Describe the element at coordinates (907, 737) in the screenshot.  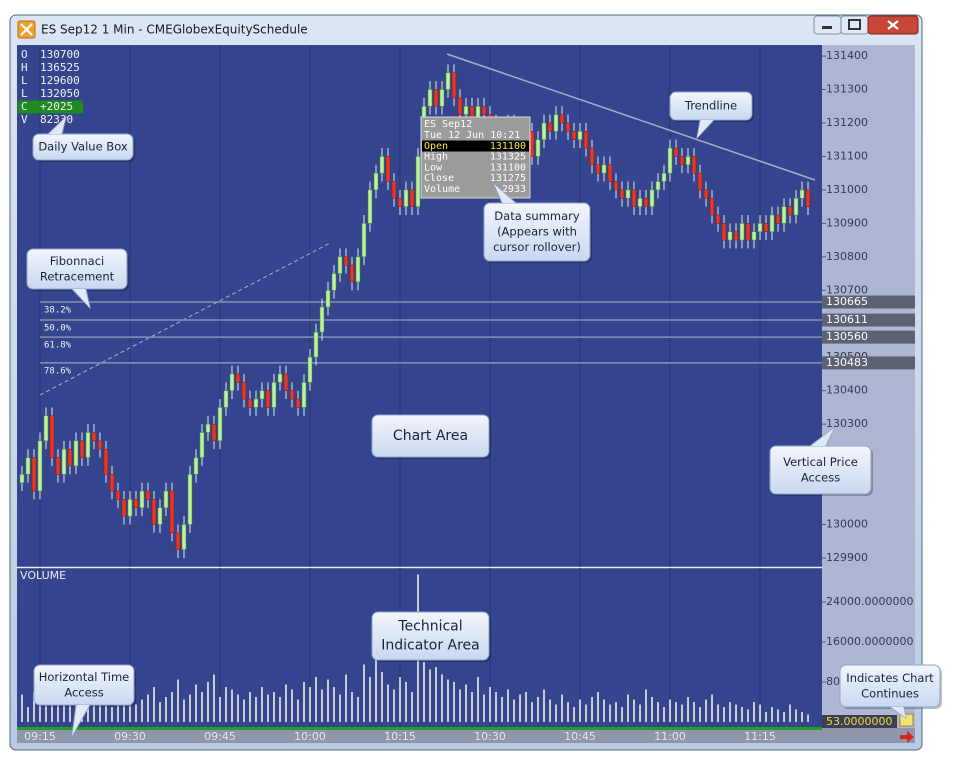
I see `continue-arrow` at that location.